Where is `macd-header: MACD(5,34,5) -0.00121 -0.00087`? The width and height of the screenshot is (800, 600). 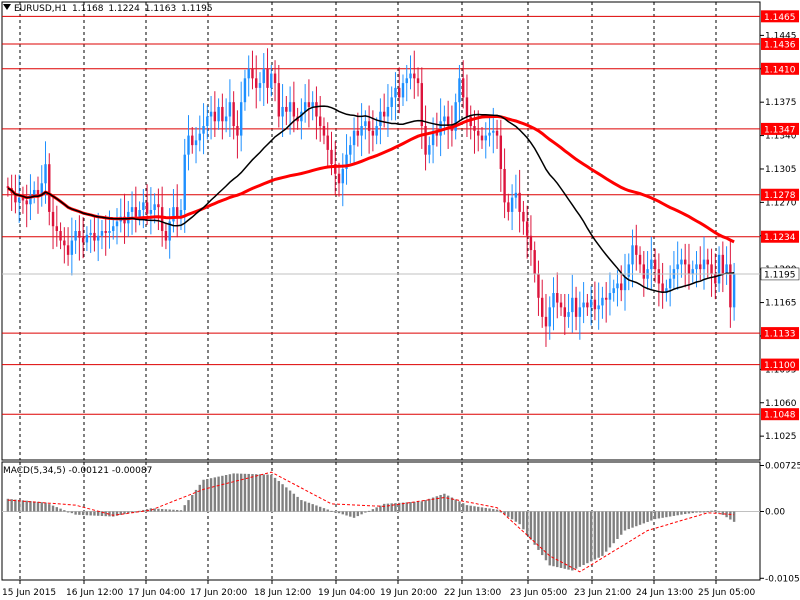 macd-header: MACD(5,34,5) -0.00121 -0.00087 is located at coordinates (77, 471).